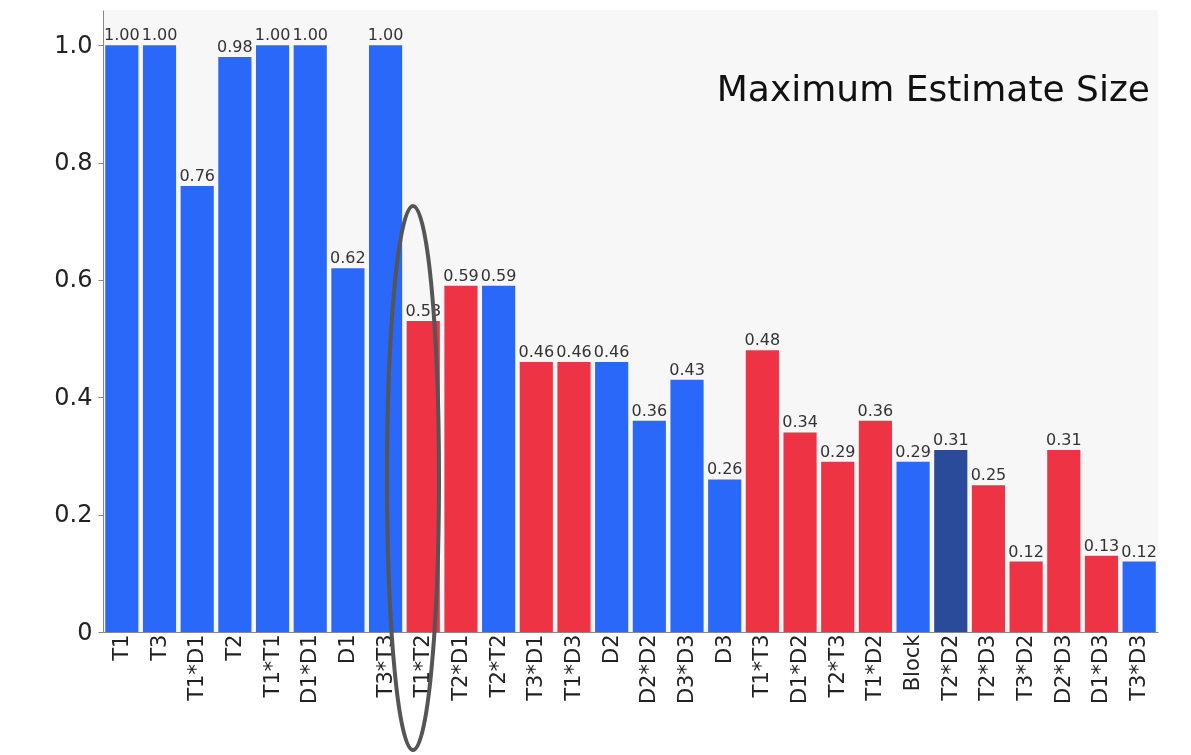  What do you see at coordinates (1138, 668) in the screenshot?
I see `x-tick-label: T3*D3` at bounding box center [1138, 668].